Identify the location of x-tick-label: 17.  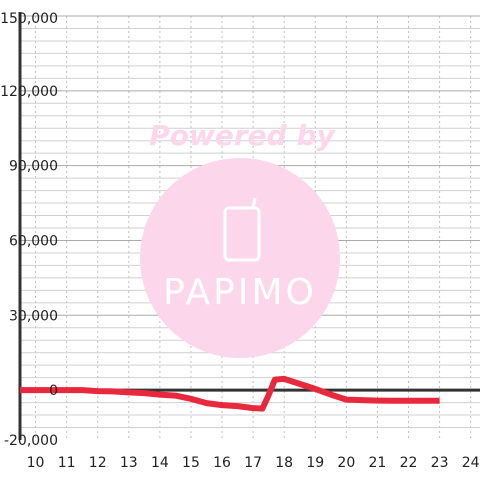
(253, 463).